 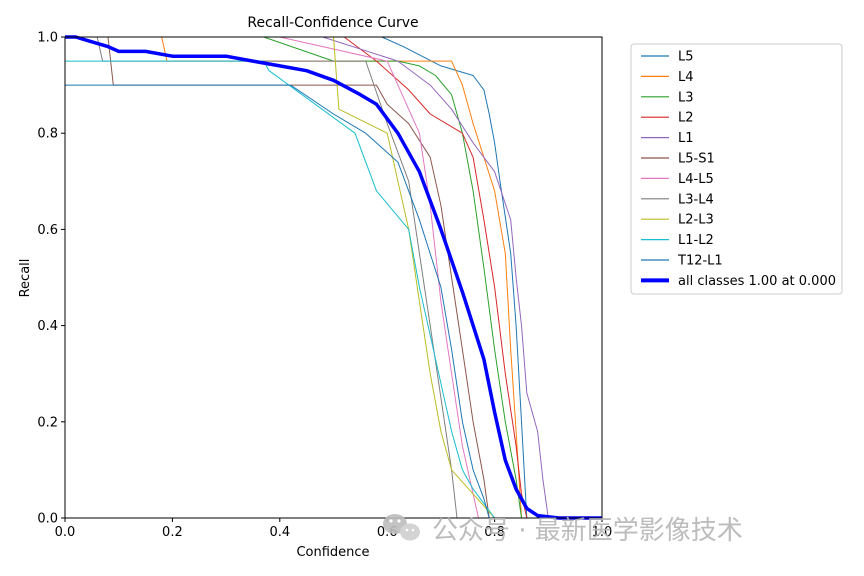 I want to click on x-tick-label: 0.2, so click(x=172, y=532).